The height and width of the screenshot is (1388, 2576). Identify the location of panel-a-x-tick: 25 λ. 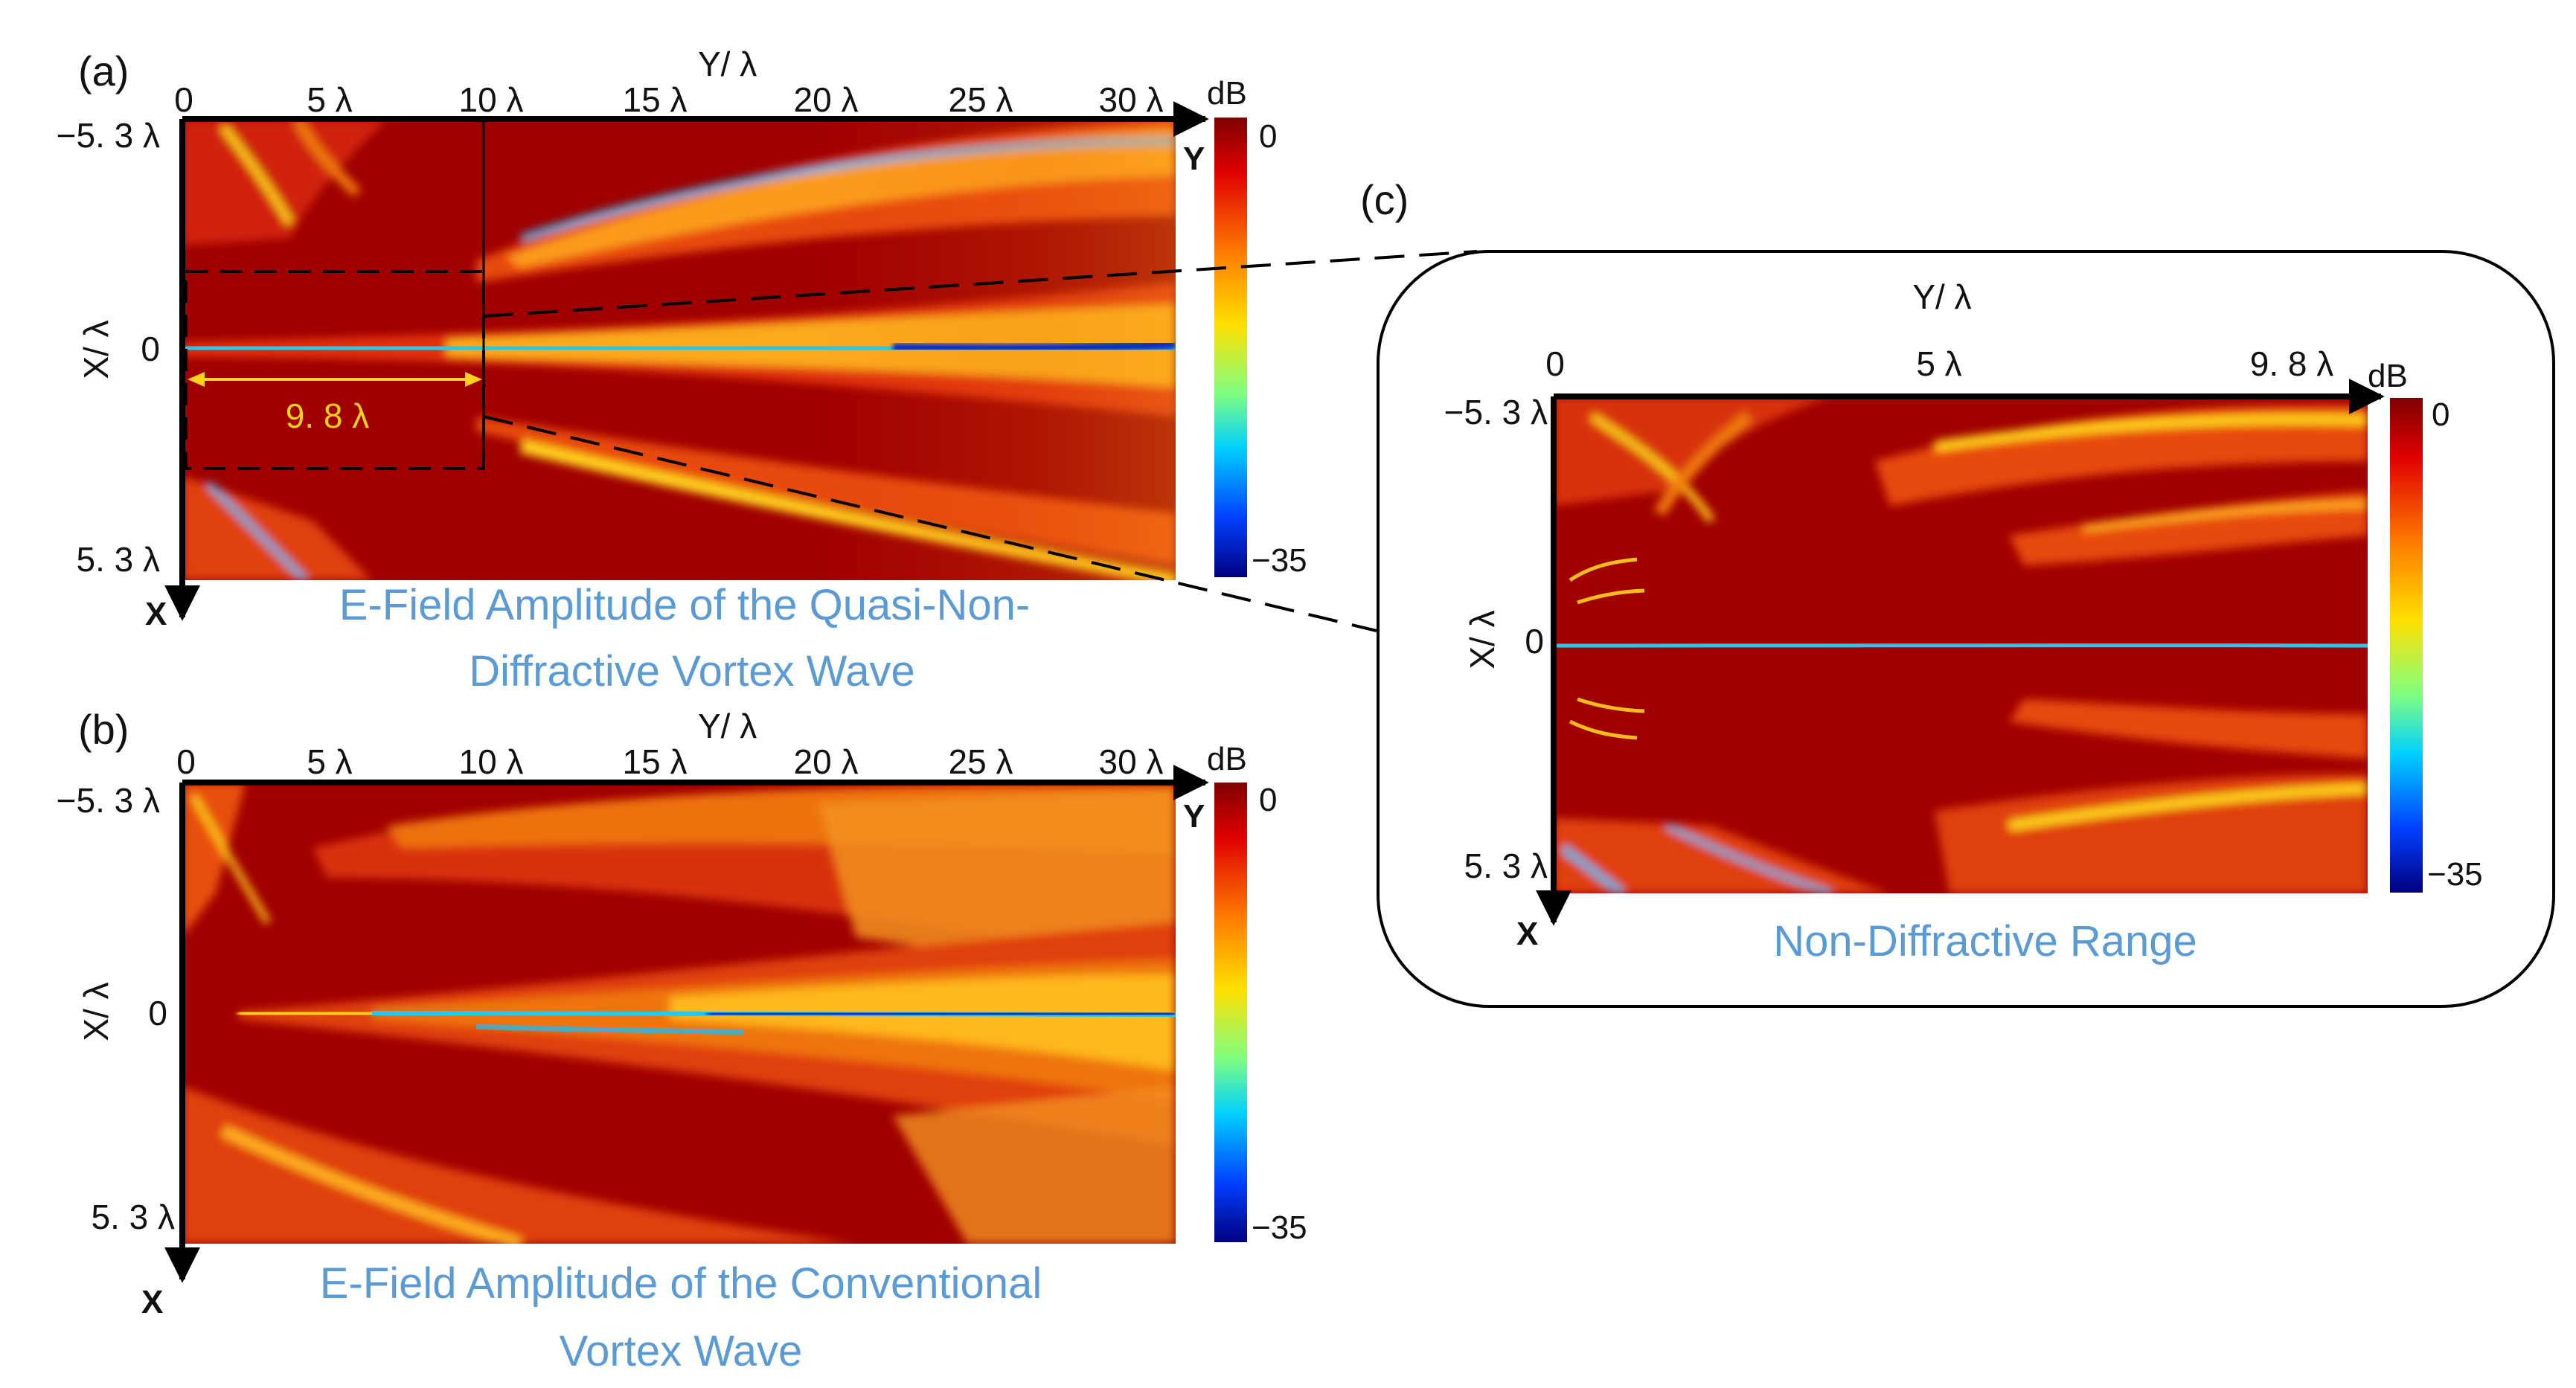
(981, 99).